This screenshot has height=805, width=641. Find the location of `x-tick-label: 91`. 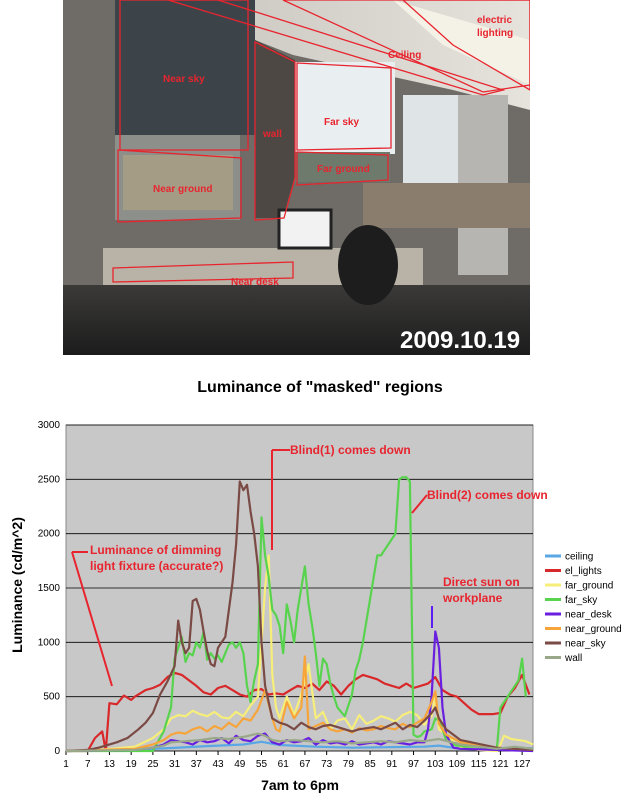

x-tick-label: 91 is located at coordinates (392, 764).